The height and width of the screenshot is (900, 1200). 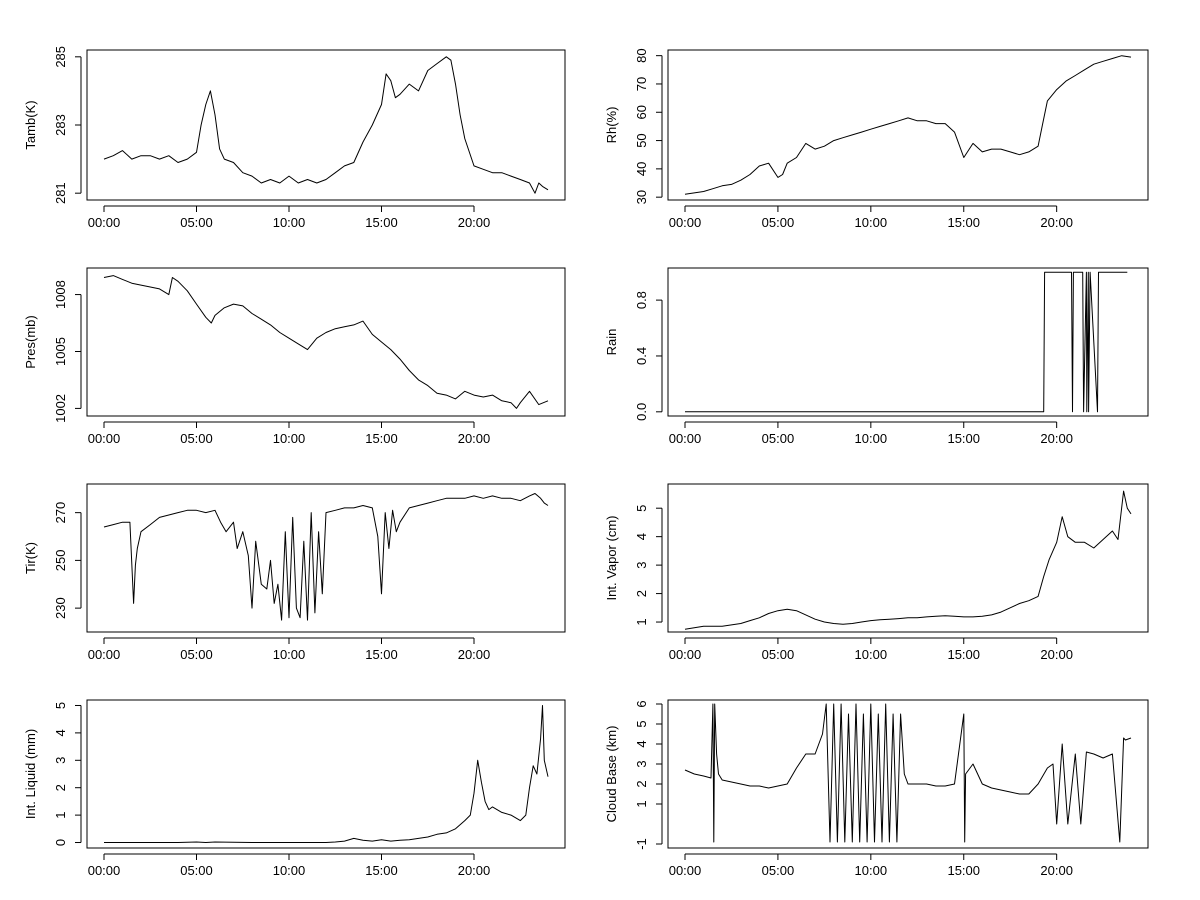 What do you see at coordinates (30, 341) in the screenshot?
I see `y-axis-label: Pres(mb)` at bounding box center [30, 341].